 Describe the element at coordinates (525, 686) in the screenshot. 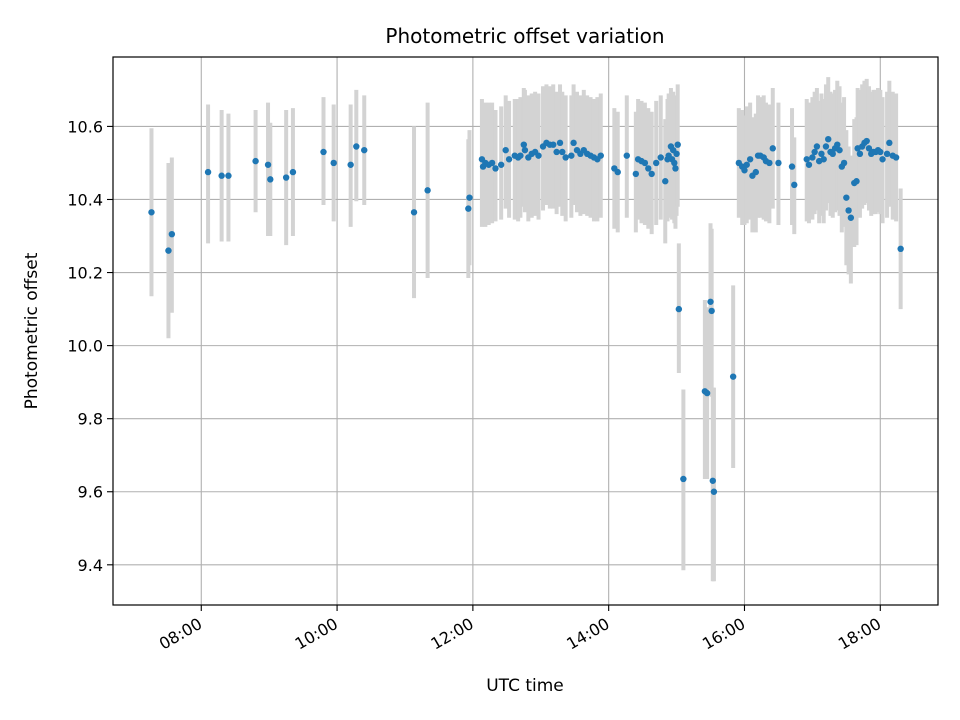

I see `x-axis-label: UTC time` at that location.